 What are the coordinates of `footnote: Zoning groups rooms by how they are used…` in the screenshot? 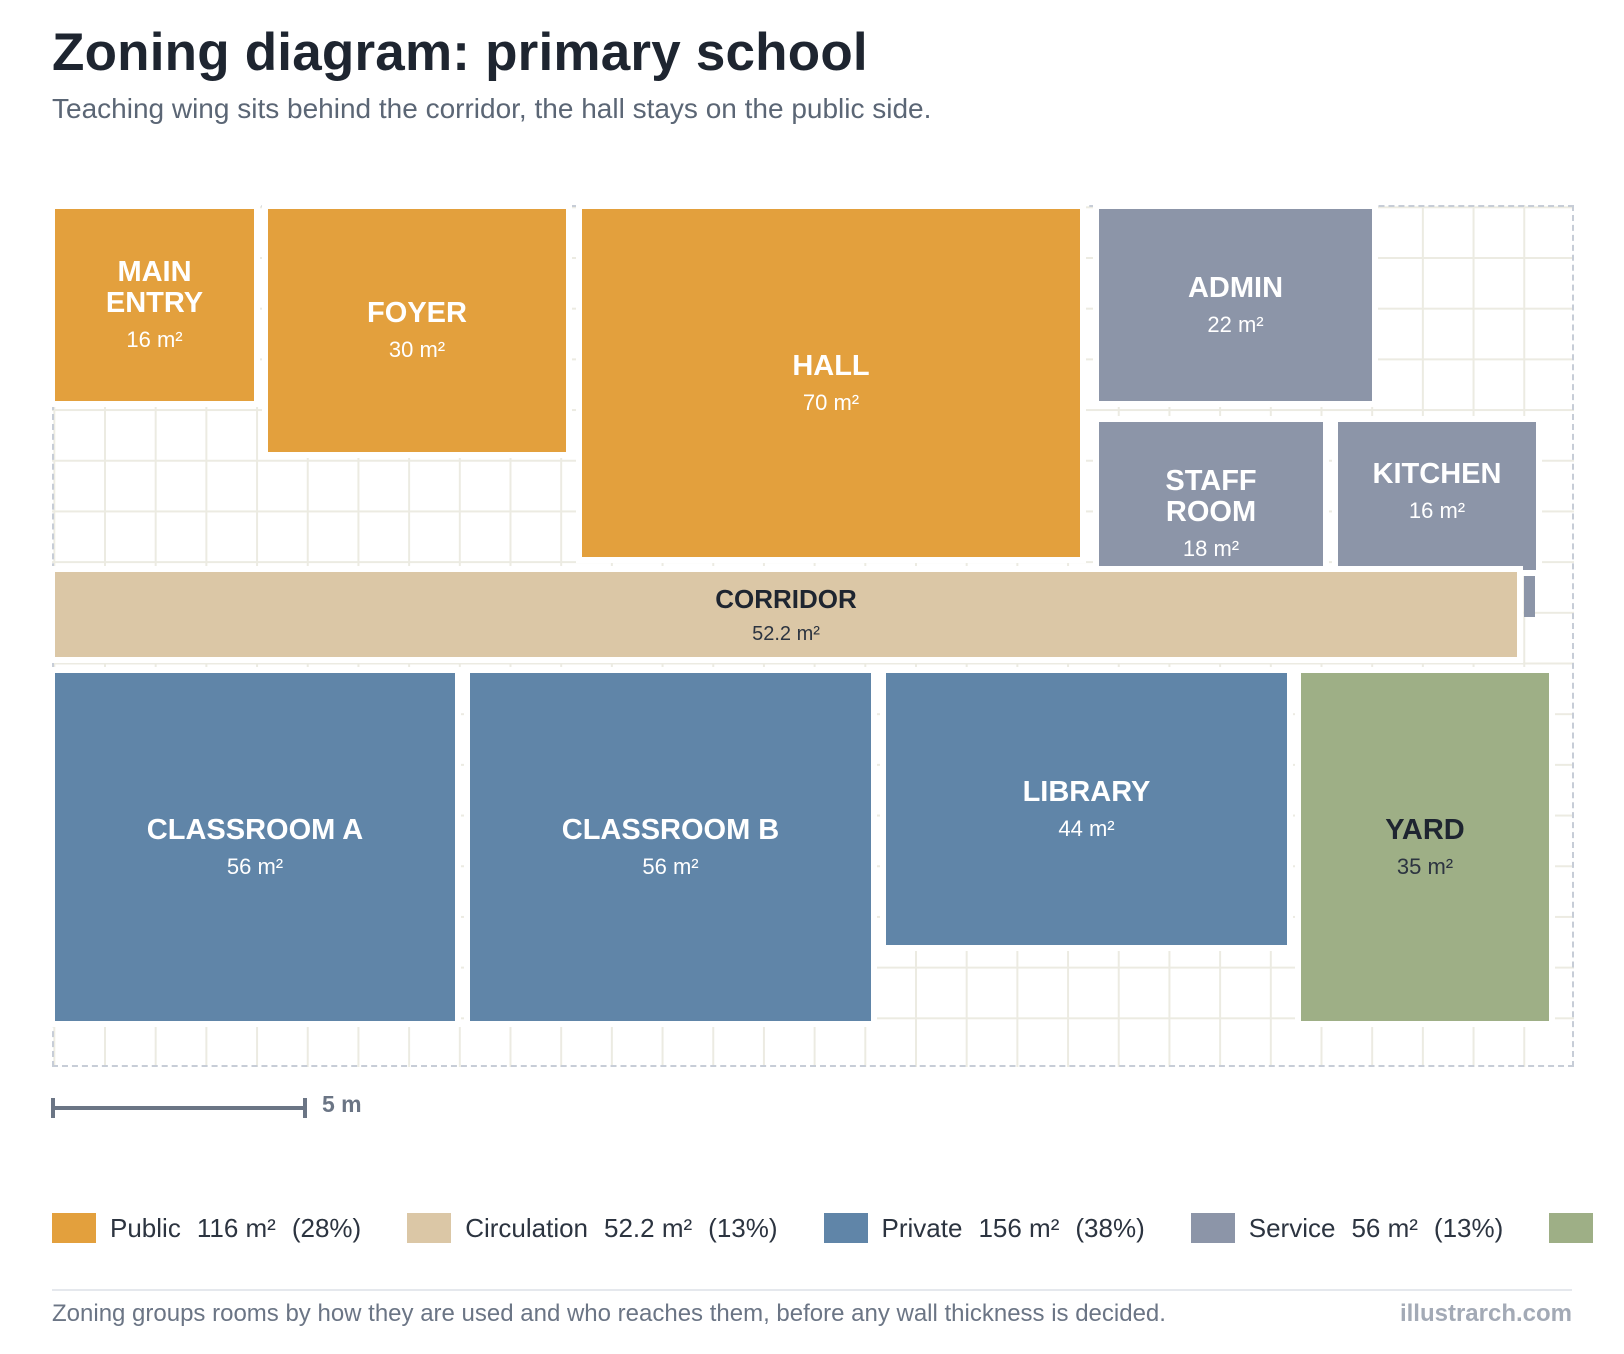 It's located at (609, 1313).